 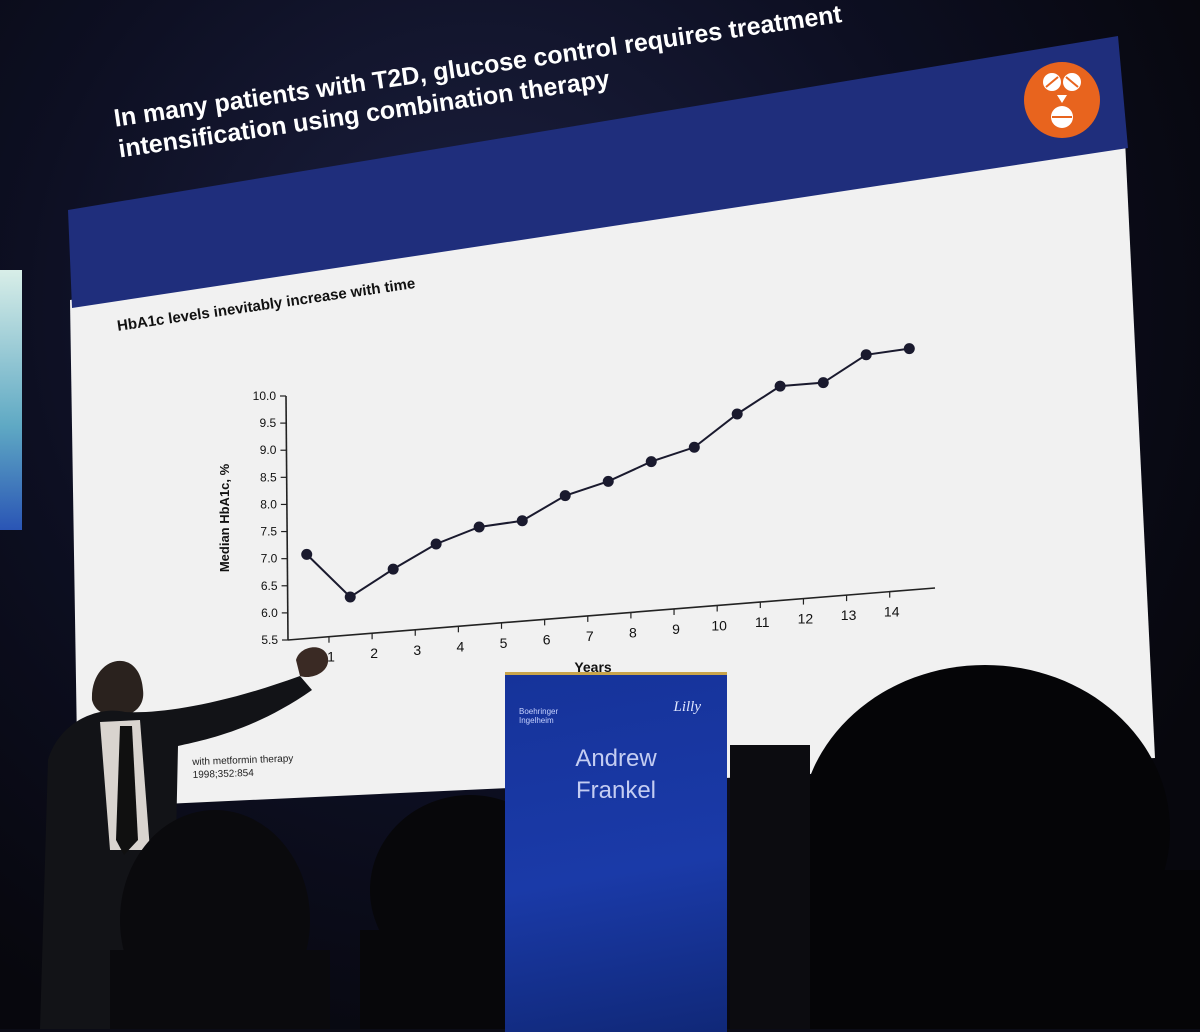 I want to click on y-tick-label: 9.0, so click(x=268, y=450).